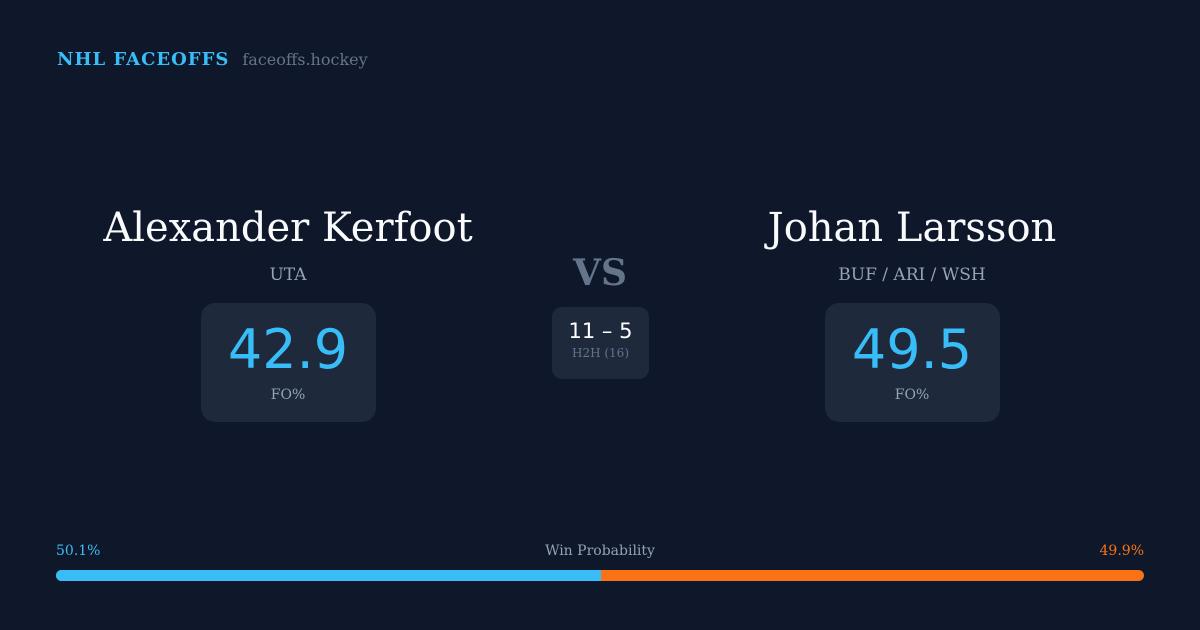  Describe the element at coordinates (288, 349) in the screenshot. I see `left-fo-value: 42.9` at that location.